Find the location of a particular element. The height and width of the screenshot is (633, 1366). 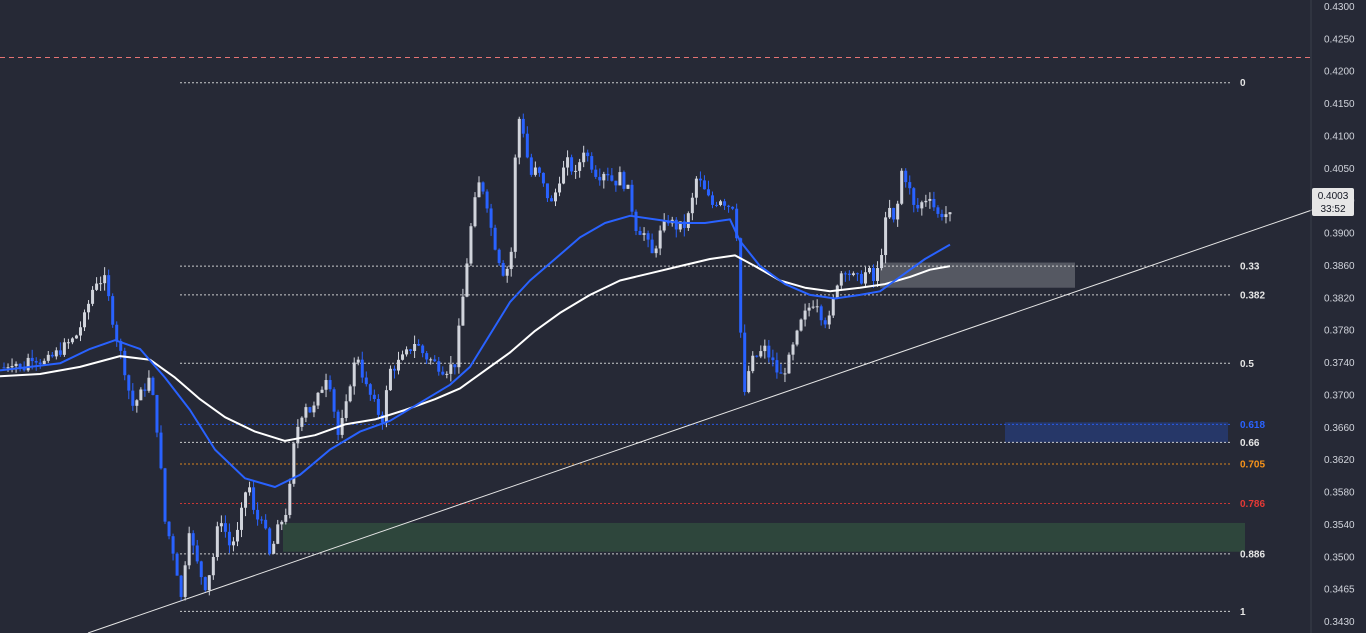

price-tick-label: 0.4300 is located at coordinates (1339, 7).